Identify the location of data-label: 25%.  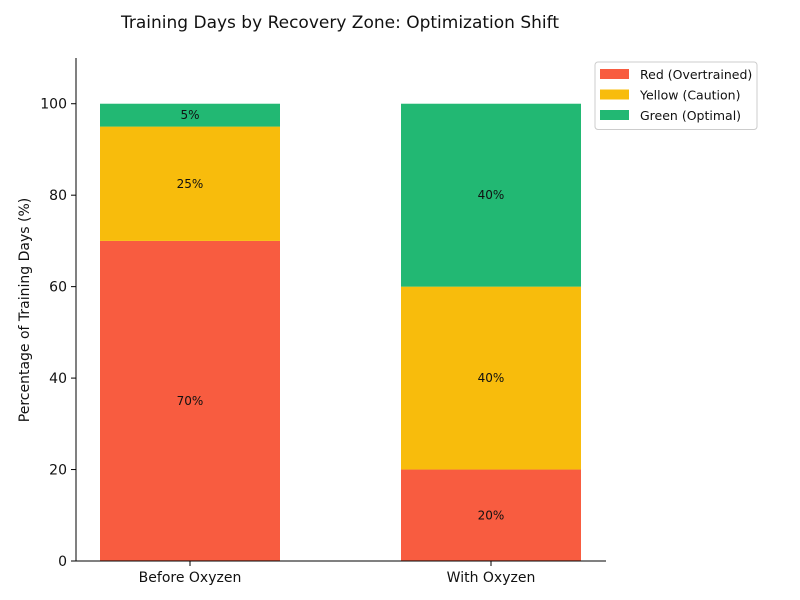
(190, 184).